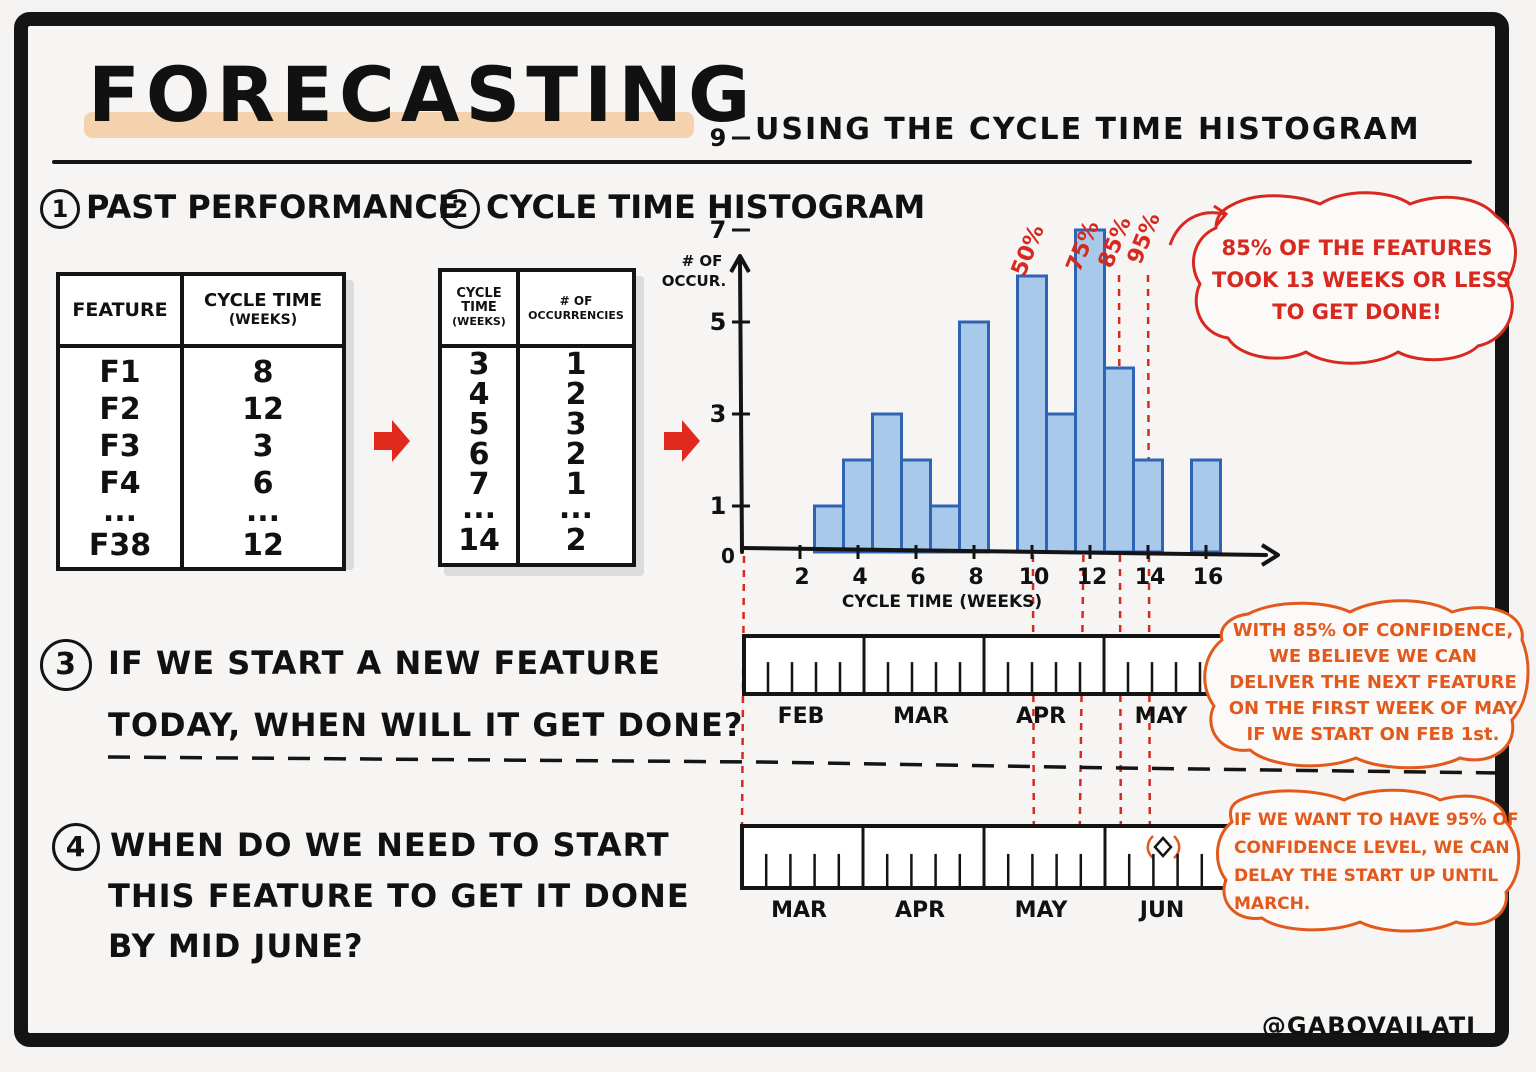 This screenshot has width=1536, height=1072. Describe the element at coordinates (399, 896) in the screenshot. I see `step4-line2: THIS FEATURE TO GET IT DONE` at that location.